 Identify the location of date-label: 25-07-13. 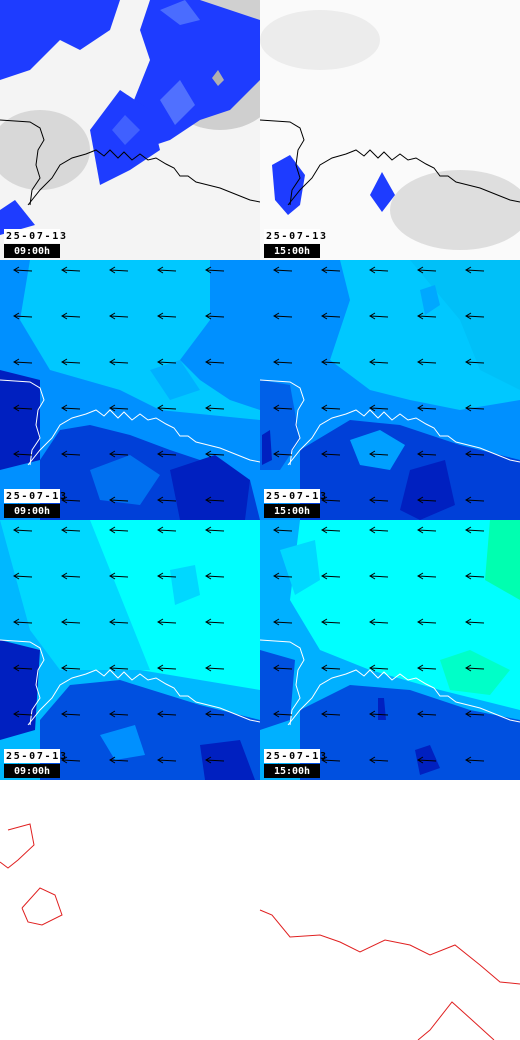
(36, 756).